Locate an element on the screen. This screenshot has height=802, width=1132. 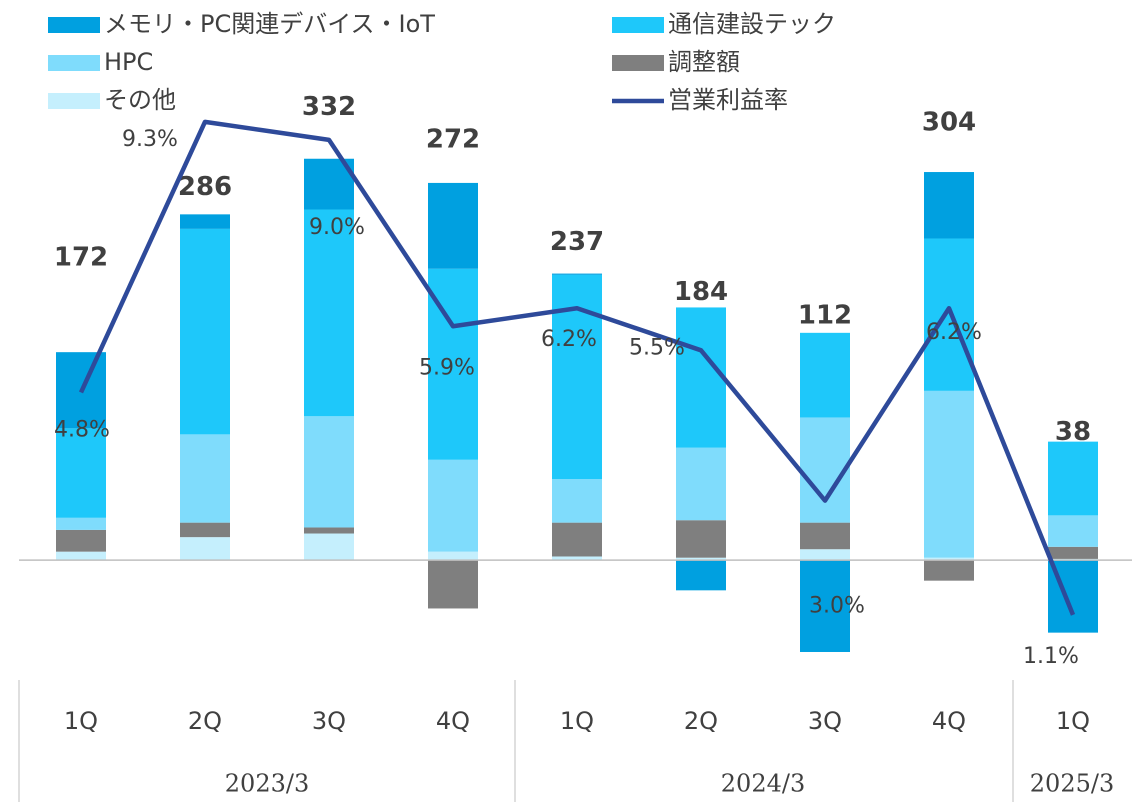
total-label: 304 is located at coordinates (949, 123).